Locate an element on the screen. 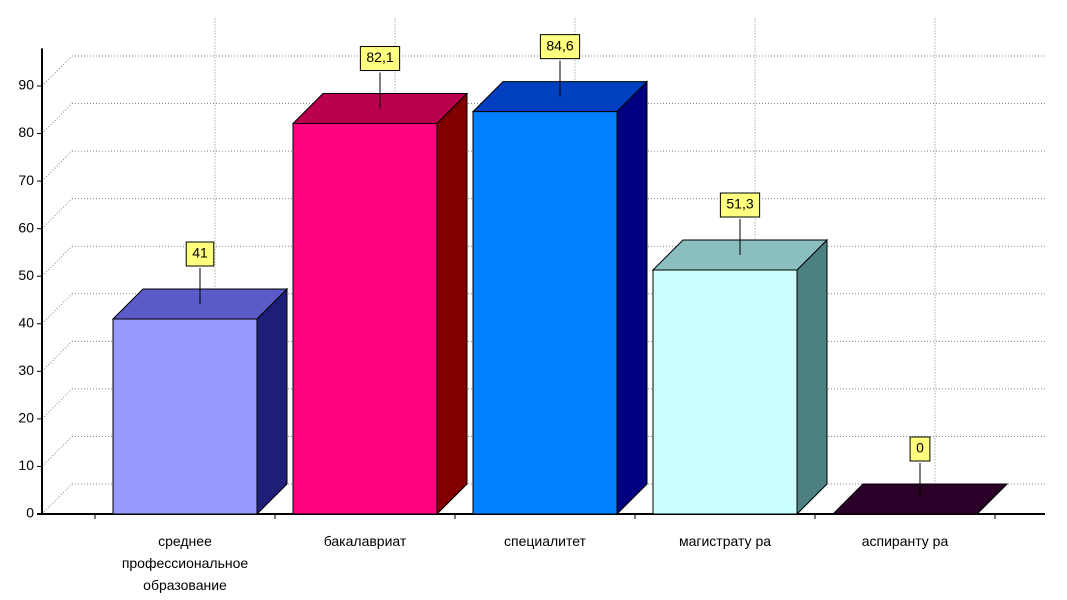 The image size is (1067, 600). y-tick-label: 60 is located at coordinates (26, 227).